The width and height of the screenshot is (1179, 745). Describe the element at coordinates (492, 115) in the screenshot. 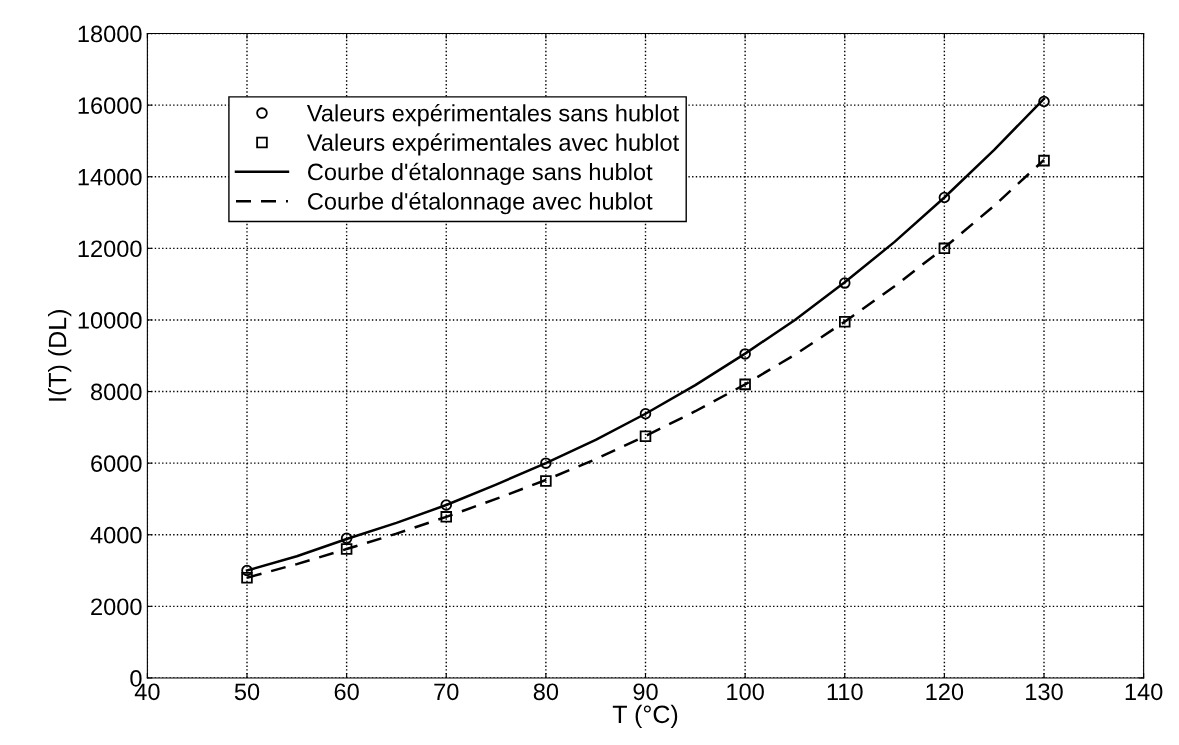

I see `legend-label: Valeurs expérimentales sans hublot` at that location.